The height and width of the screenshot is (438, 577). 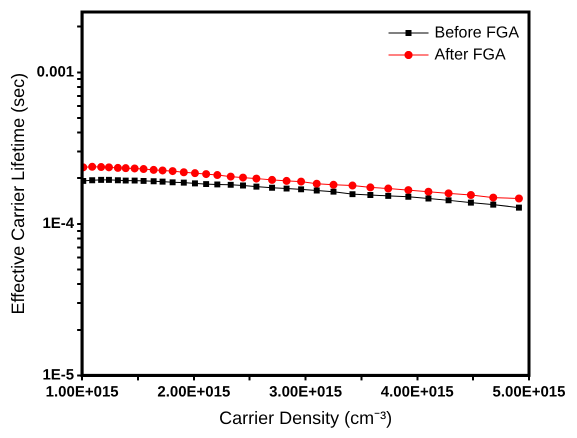 I want to click on x-tick-label: 5.00E+015, so click(x=529, y=392).